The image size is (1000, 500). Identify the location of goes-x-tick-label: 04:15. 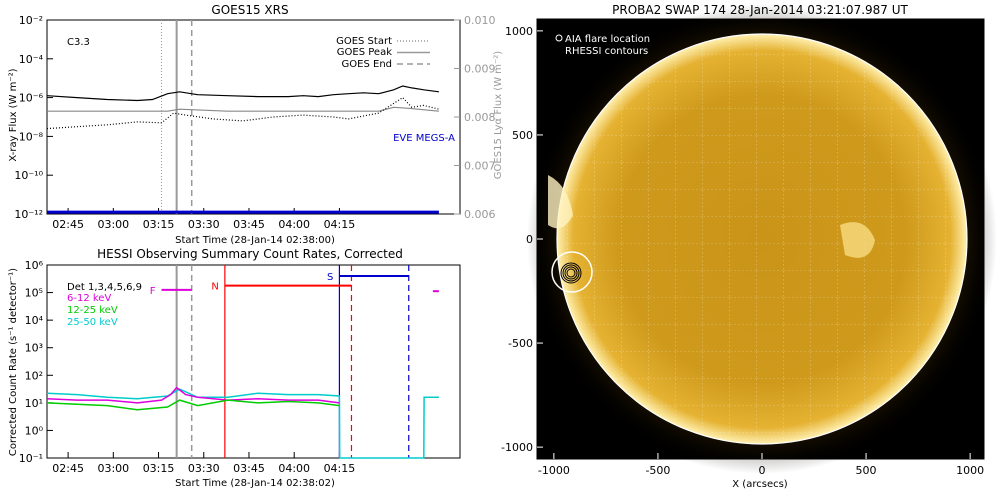
(340, 224).